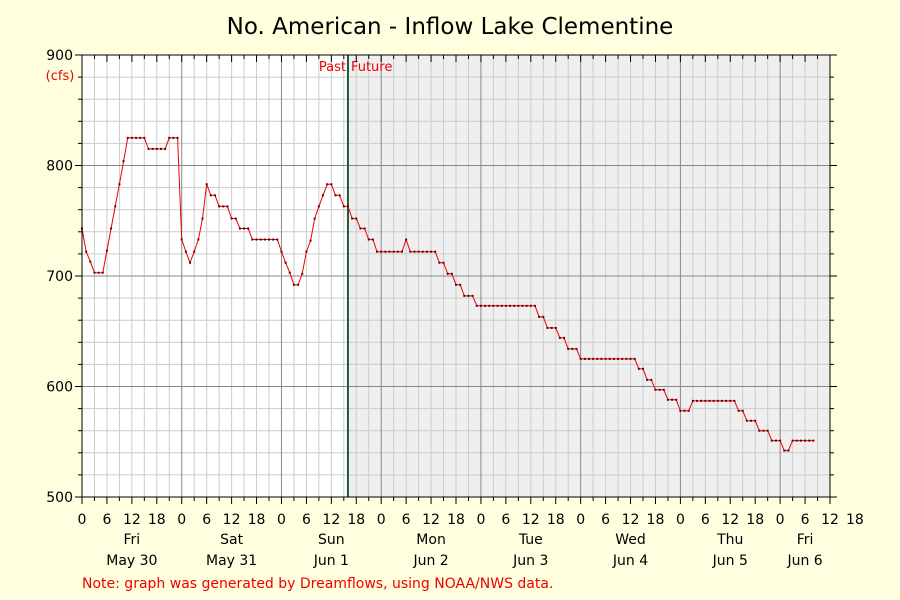  What do you see at coordinates (630, 561) in the screenshot?
I see `day-date-label: Jun 4` at bounding box center [630, 561].